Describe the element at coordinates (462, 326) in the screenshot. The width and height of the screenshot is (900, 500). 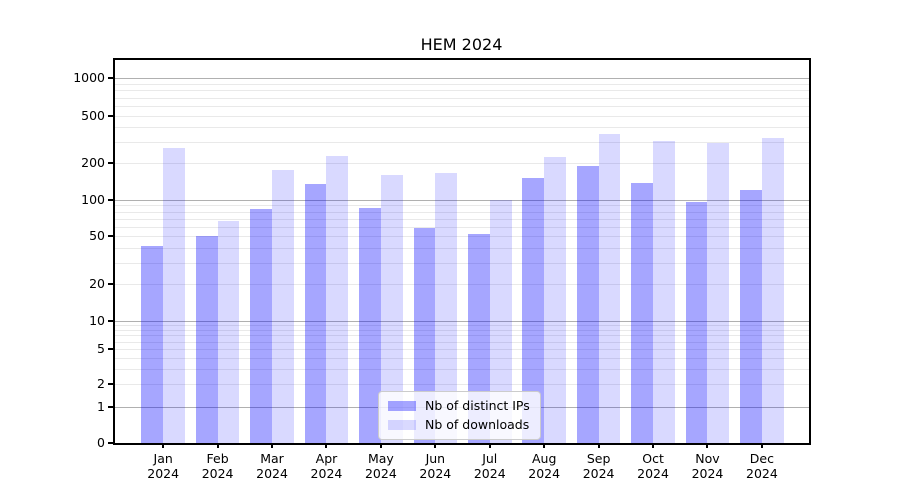
I see `gridline-minor-y9` at that location.